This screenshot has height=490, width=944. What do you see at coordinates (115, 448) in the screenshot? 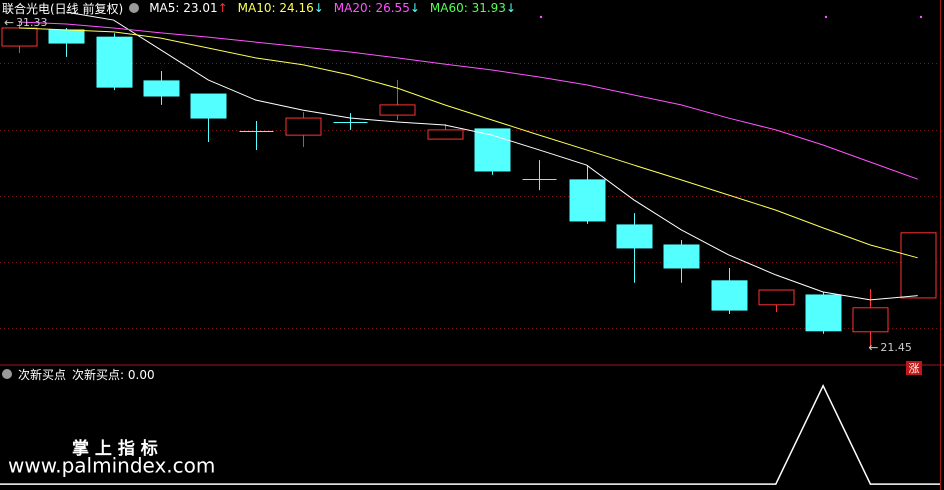
I see `watermark-title: 掌 上 指 标` at bounding box center [115, 448].